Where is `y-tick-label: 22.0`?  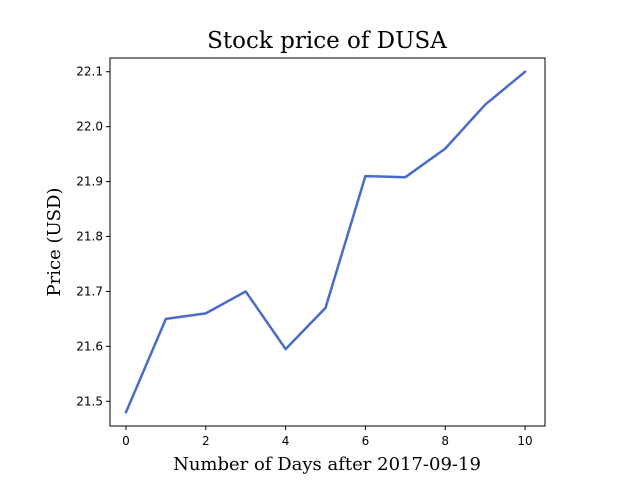 y-tick-label: 22.0 is located at coordinates (89, 127).